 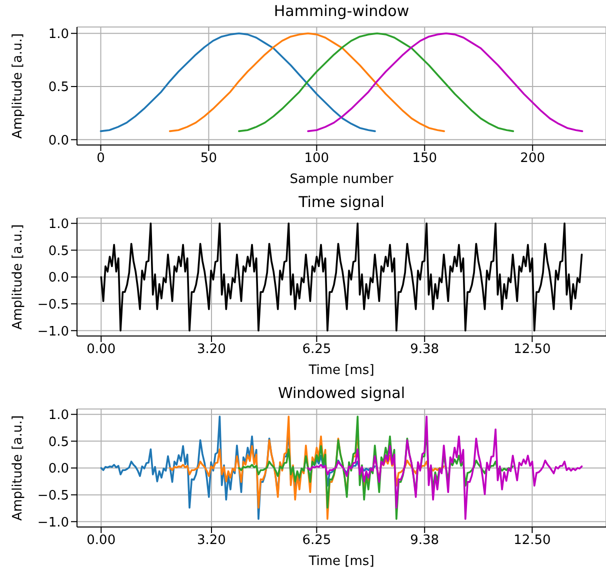 What do you see at coordinates (341, 393) in the screenshot?
I see `chart-title: Windowed signal` at bounding box center [341, 393].